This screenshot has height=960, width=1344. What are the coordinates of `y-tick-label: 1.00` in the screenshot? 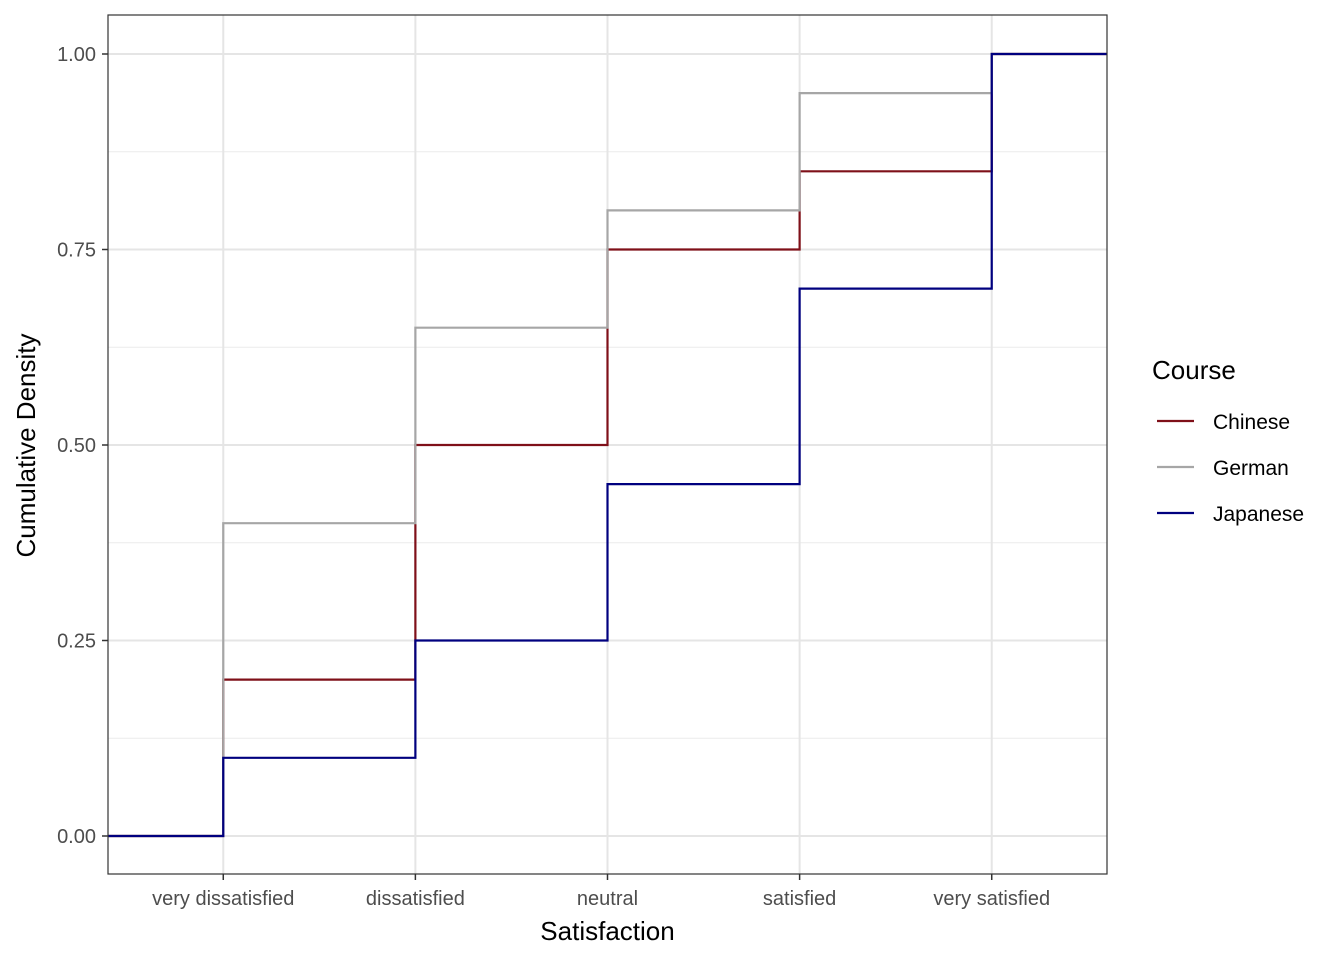 It's located at (76, 55).